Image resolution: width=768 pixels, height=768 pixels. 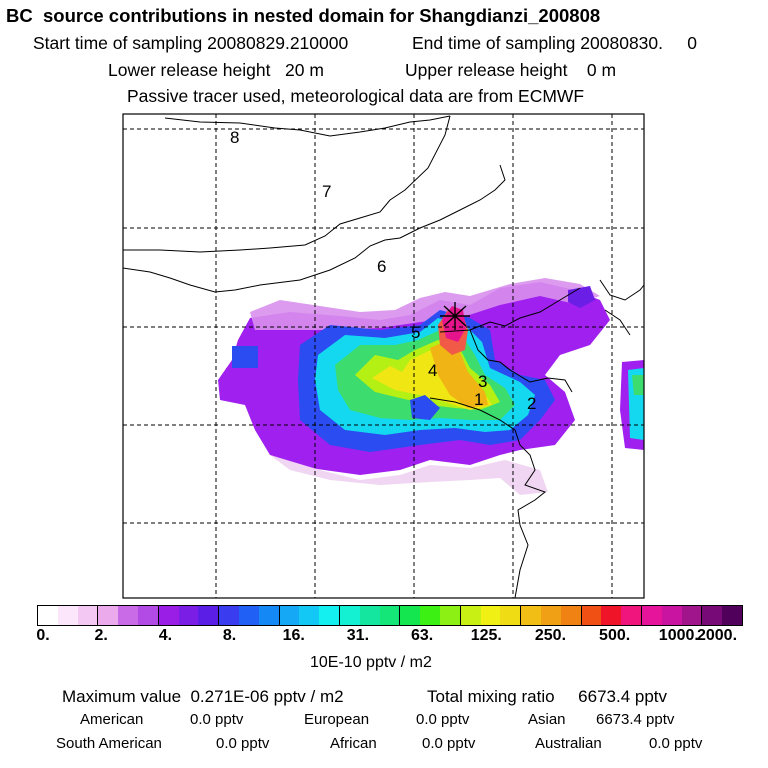 I want to click on start-time-text: Start time of sampling 20080829.210000, so click(x=191, y=43).